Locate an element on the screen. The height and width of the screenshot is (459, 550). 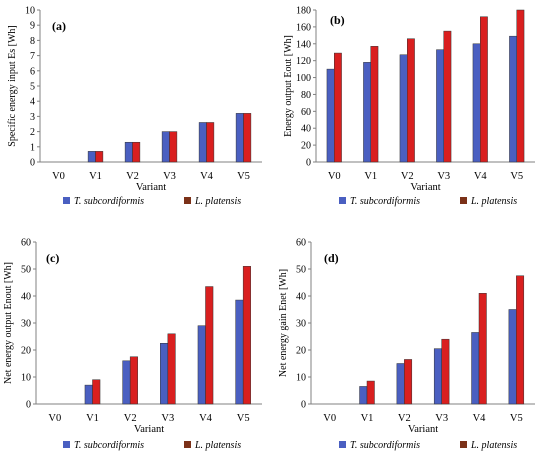
bar-series2-v4 is located at coordinates (210, 142).